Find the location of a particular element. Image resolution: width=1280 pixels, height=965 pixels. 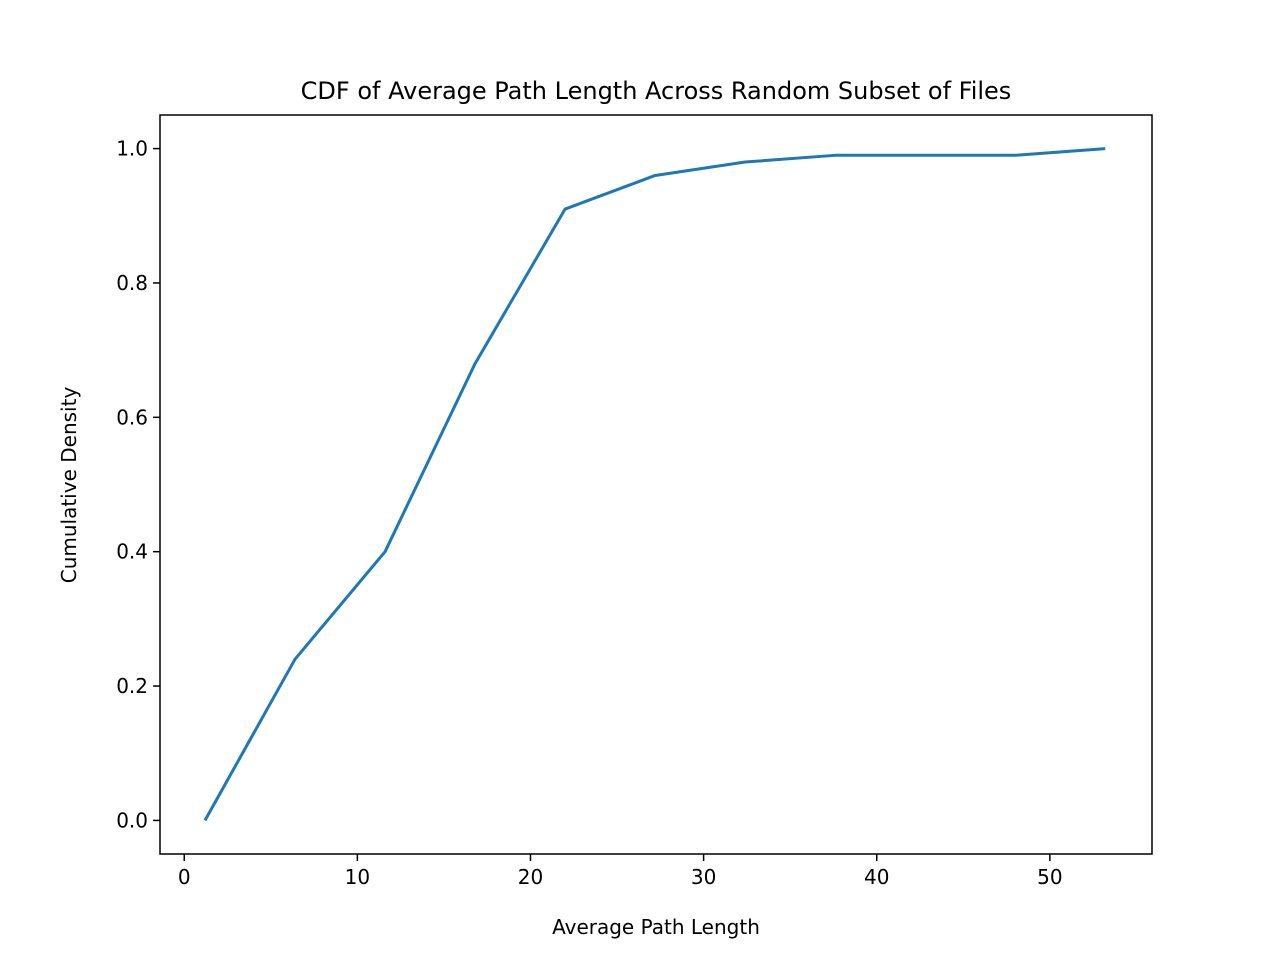

y-tick-label: 1.0 is located at coordinates (132, 149).